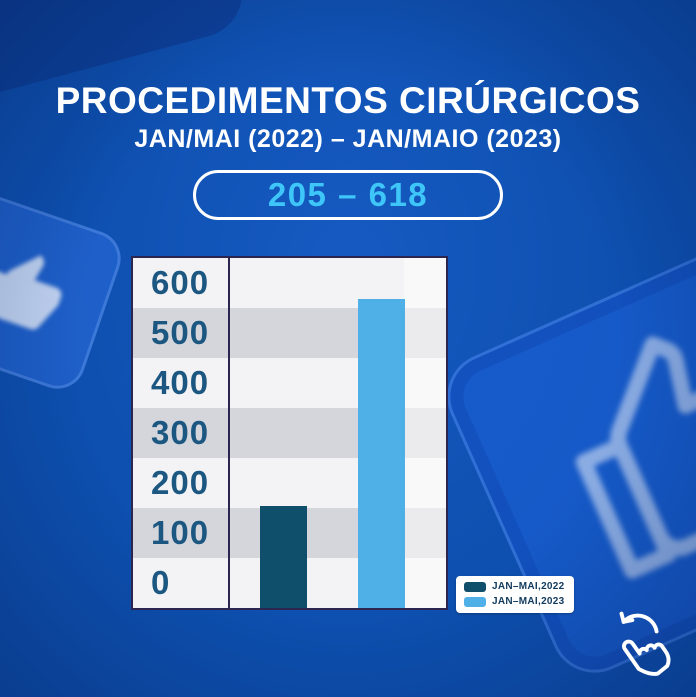 Image resolution: width=696 pixels, height=697 pixels. I want to click on legend-label: JAN–MAI,2022, so click(528, 586).